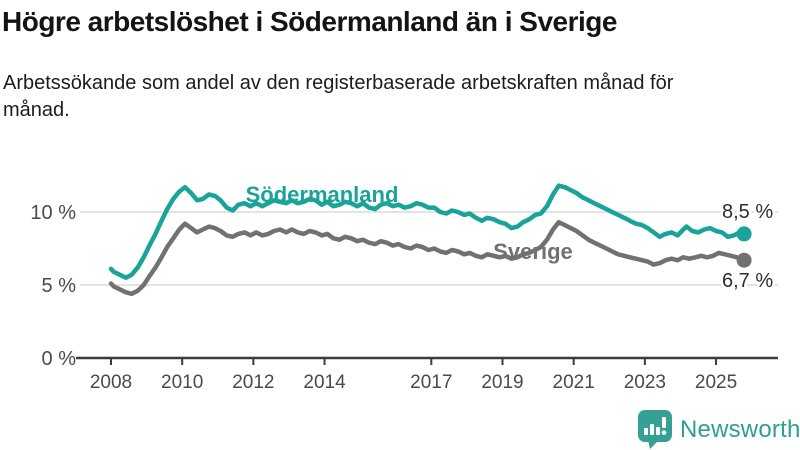  Describe the element at coordinates (322, 194) in the screenshot. I see `series-label-sodermanland: Södermanland` at that location.